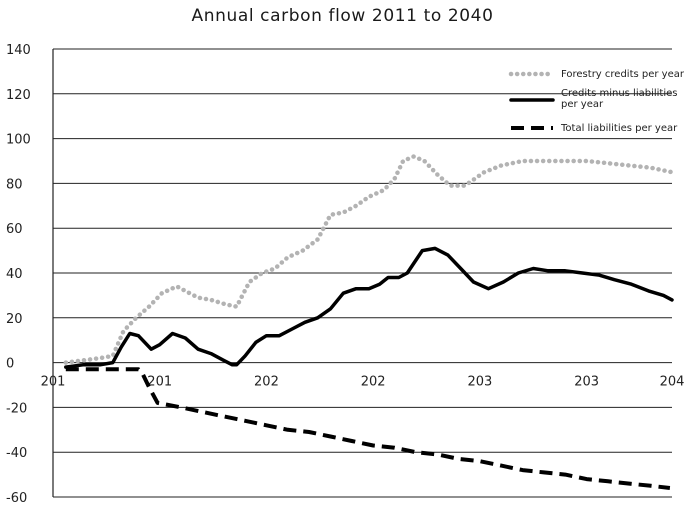 The height and width of the screenshot is (510, 685). What do you see at coordinates (14, 319) in the screenshot?
I see `y-tick-label: 20` at bounding box center [14, 319].